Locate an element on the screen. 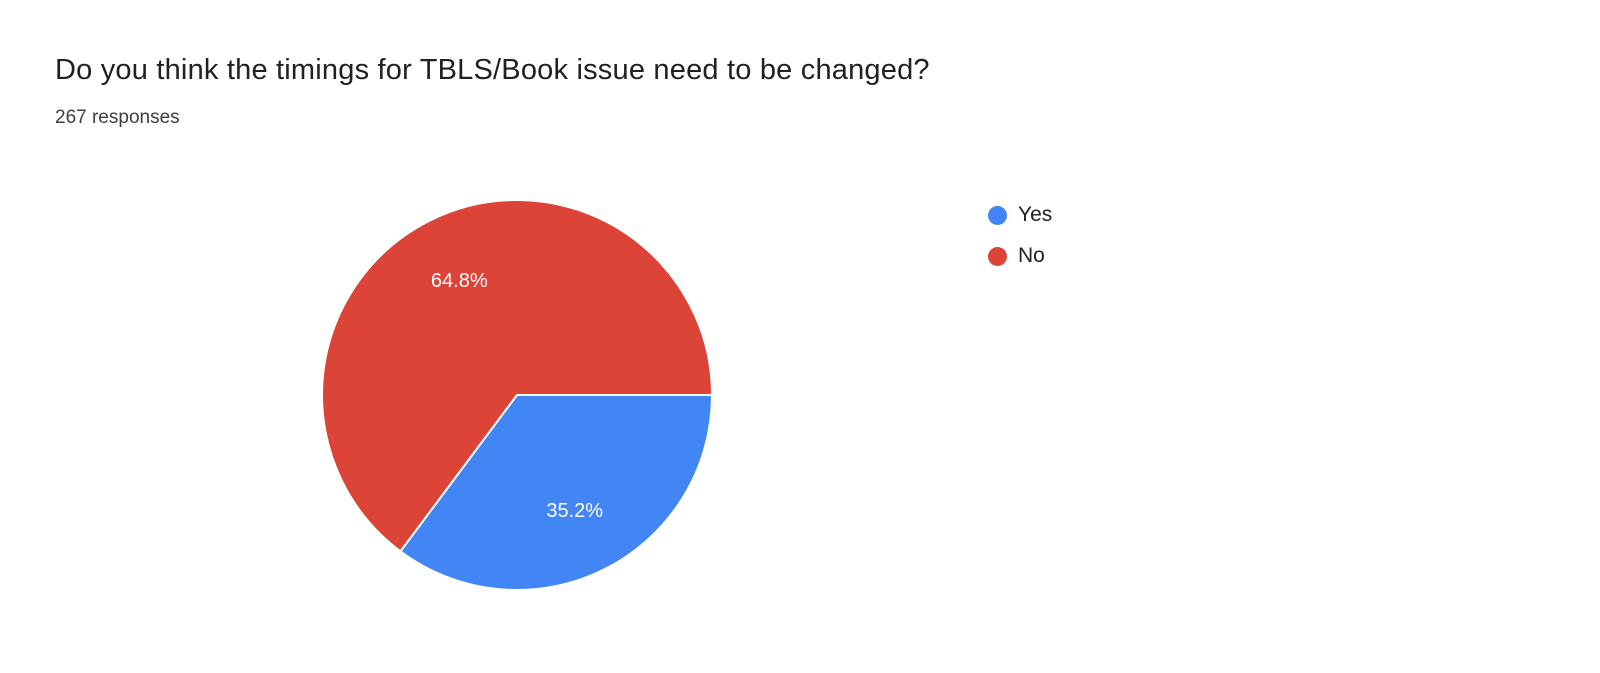 This screenshot has width=1600, height=673. chart-legend: Yes No is located at coordinates (1020, 235).